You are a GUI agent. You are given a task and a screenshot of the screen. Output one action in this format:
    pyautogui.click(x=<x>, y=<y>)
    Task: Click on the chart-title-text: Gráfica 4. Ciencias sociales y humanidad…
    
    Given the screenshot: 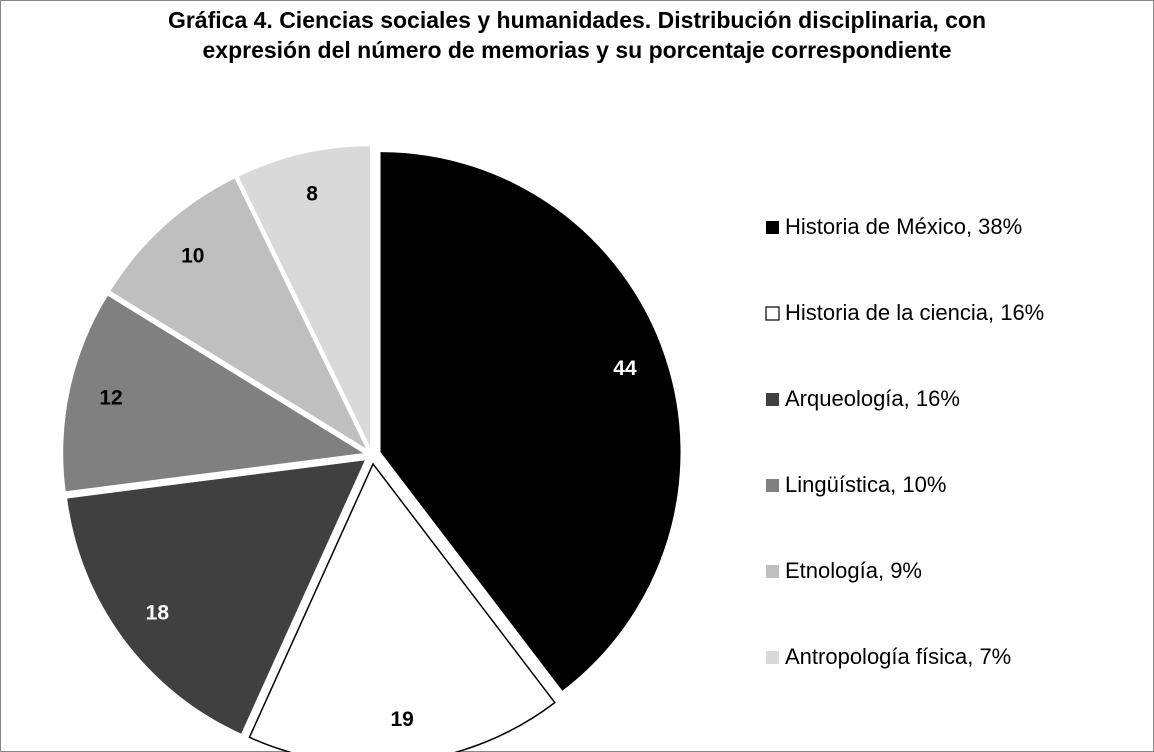 What is the action you would take?
    pyautogui.click(x=577, y=35)
    